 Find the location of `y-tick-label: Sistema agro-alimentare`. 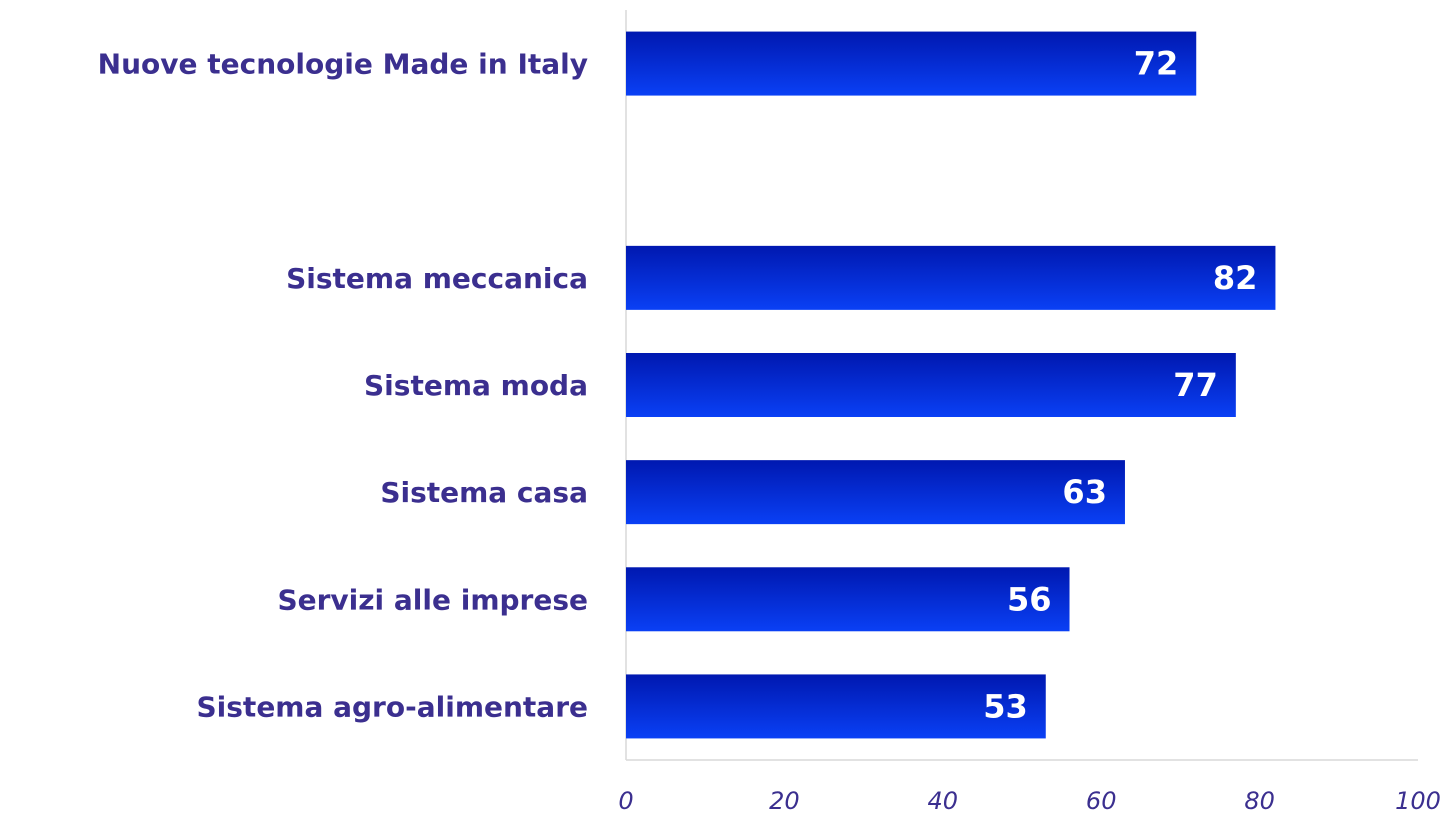

y-tick-label: Sistema agro-alimentare is located at coordinates (393, 706).